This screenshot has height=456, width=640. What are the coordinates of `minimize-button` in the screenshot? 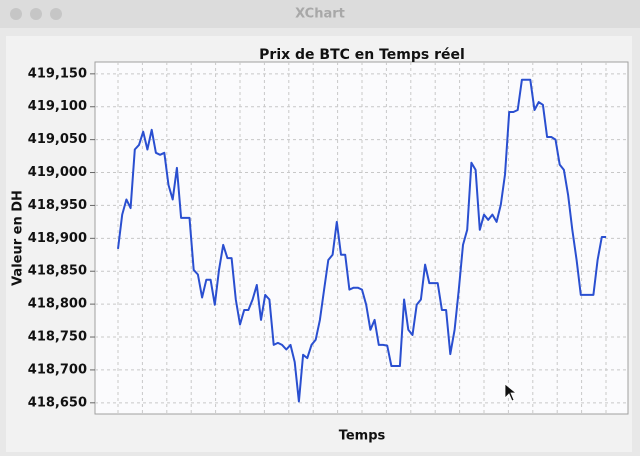 It's located at (36, 14).